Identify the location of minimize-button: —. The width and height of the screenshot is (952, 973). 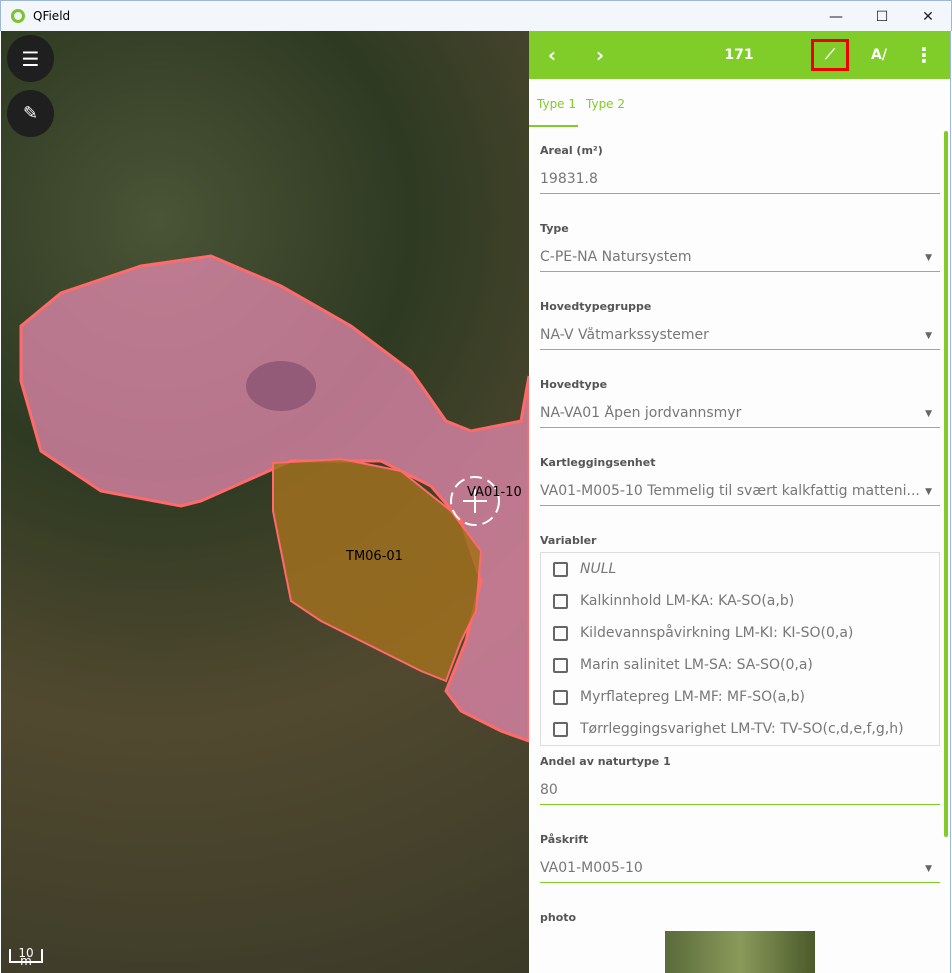
(836, 16).